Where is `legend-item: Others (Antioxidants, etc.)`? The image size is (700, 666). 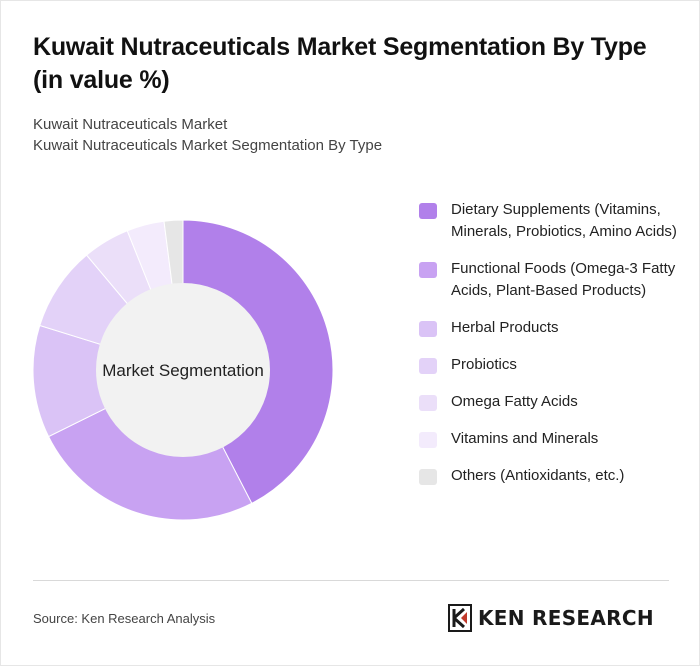 legend-item: Others (Antioxidants, etc.) is located at coordinates (554, 476).